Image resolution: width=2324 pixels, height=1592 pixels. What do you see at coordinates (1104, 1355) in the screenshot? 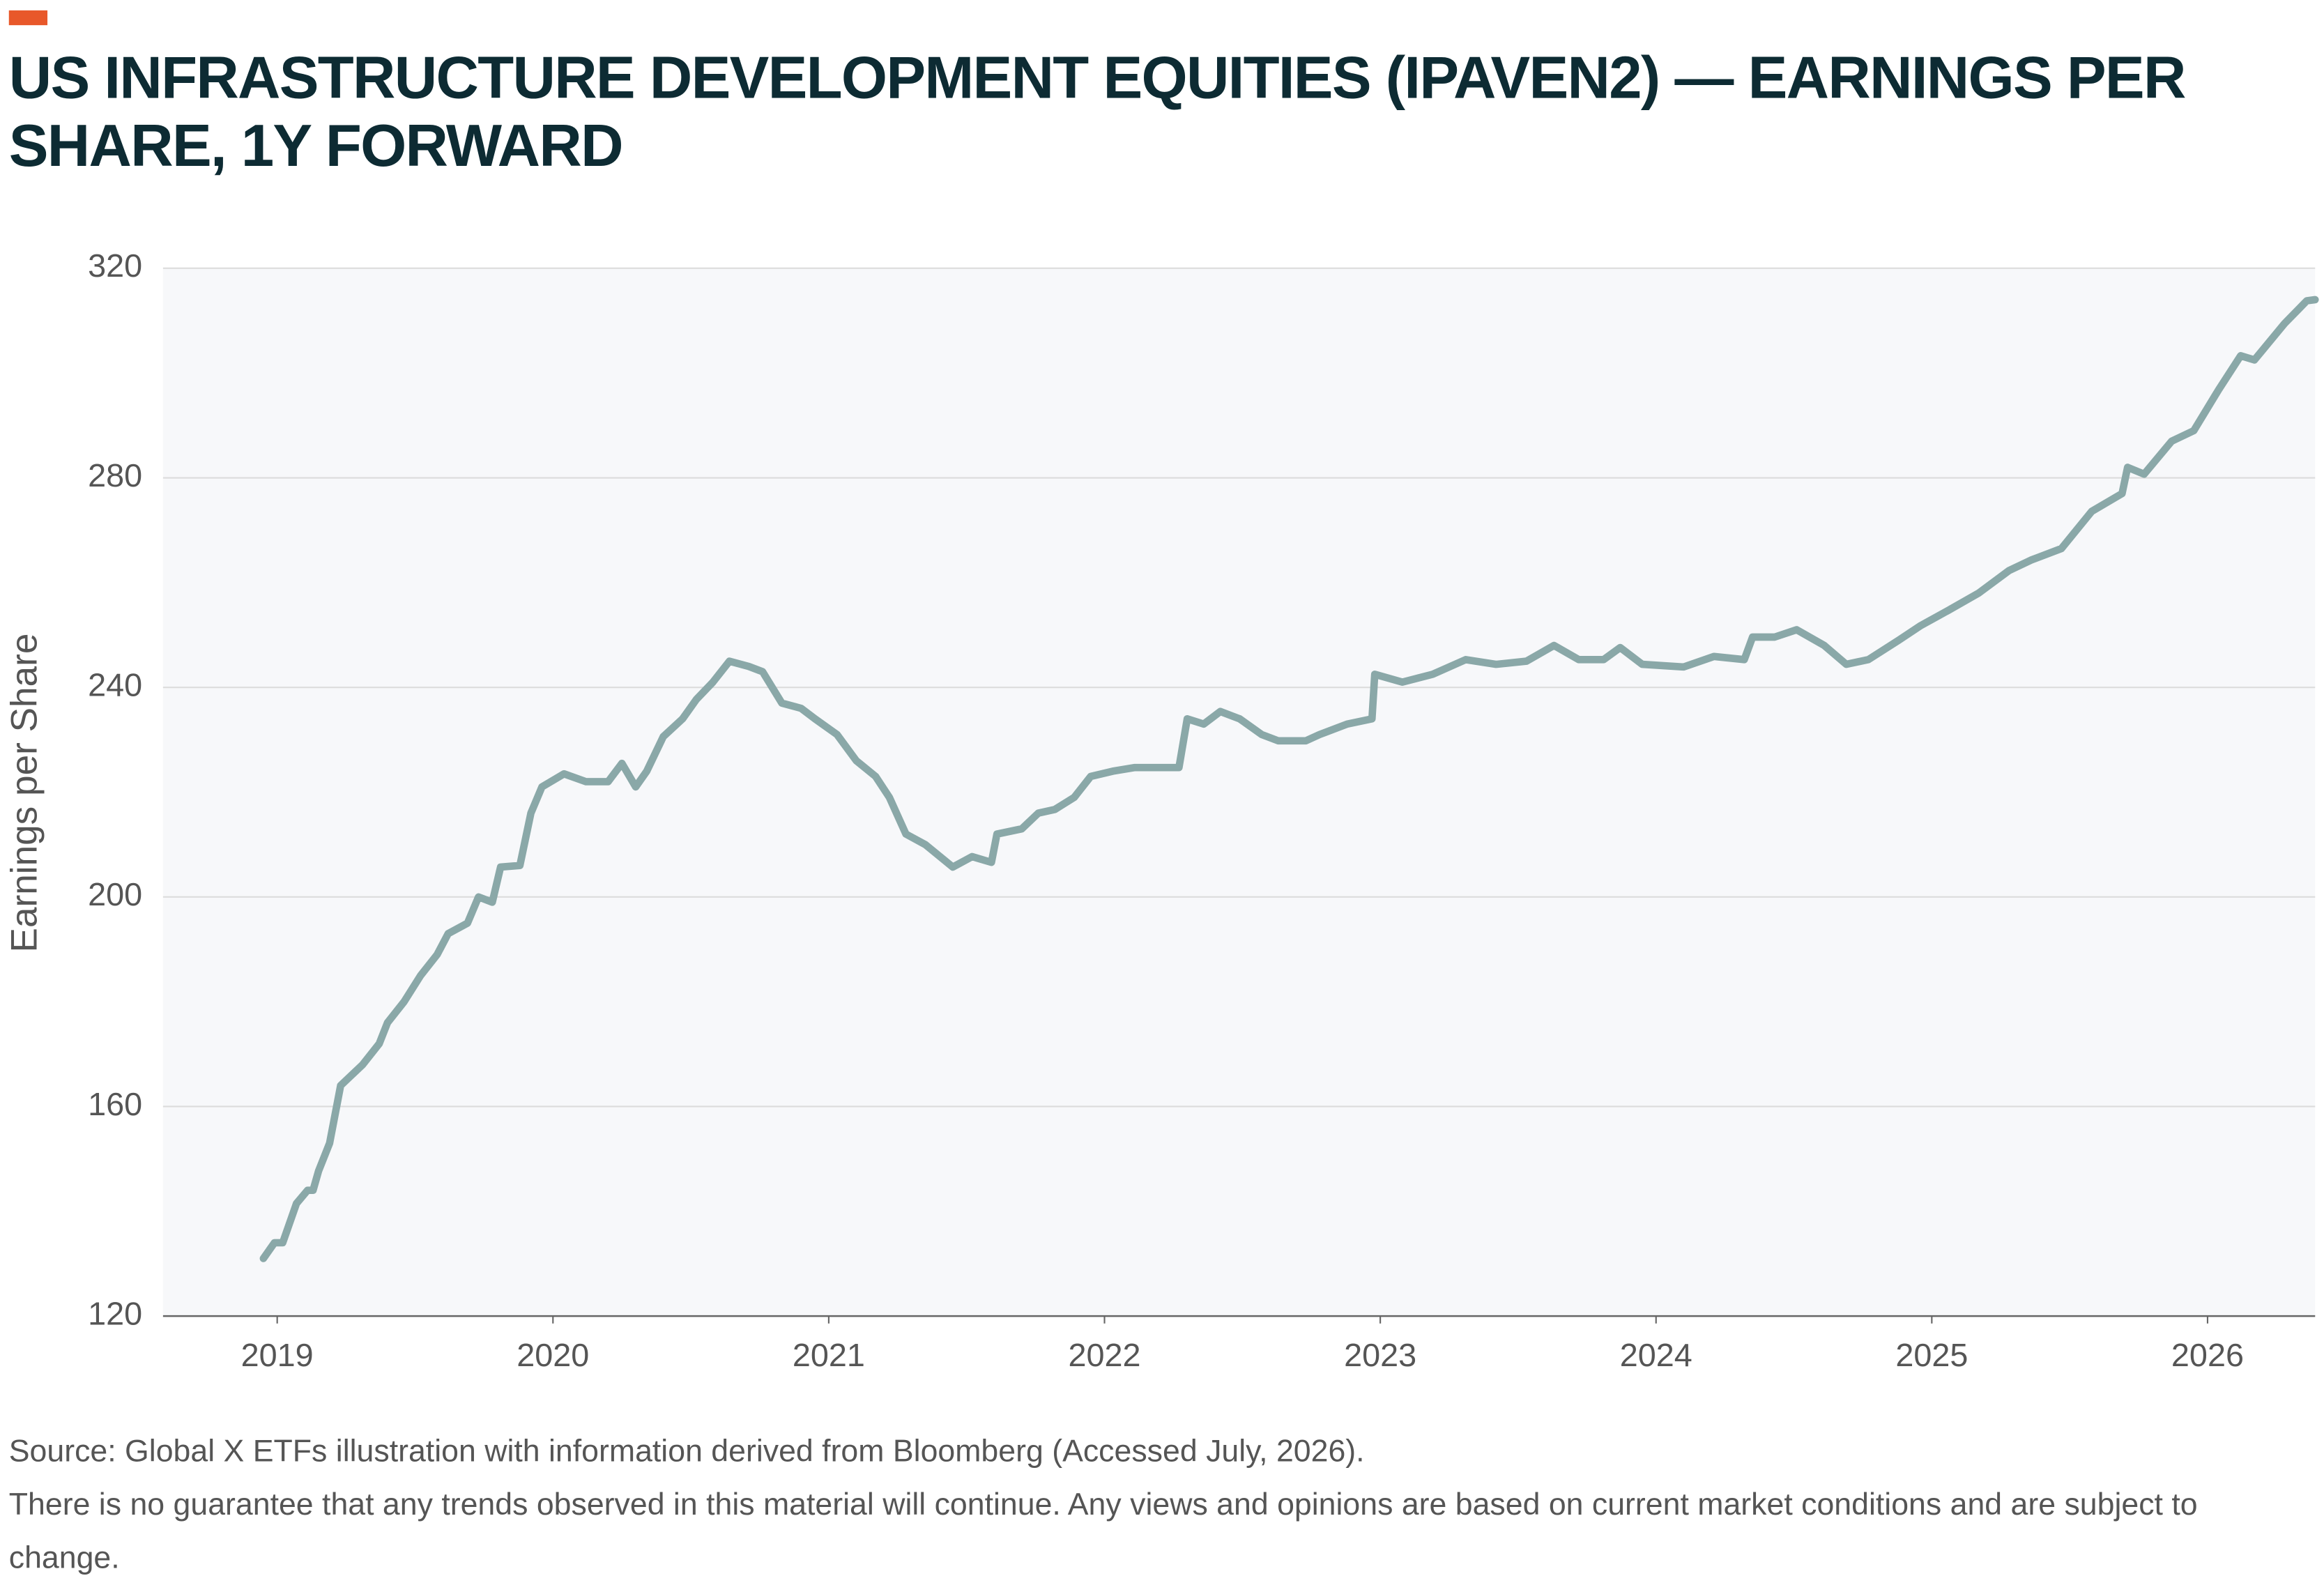
I see `x-tick-label: 2022` at bounding box center [1104, 1355].